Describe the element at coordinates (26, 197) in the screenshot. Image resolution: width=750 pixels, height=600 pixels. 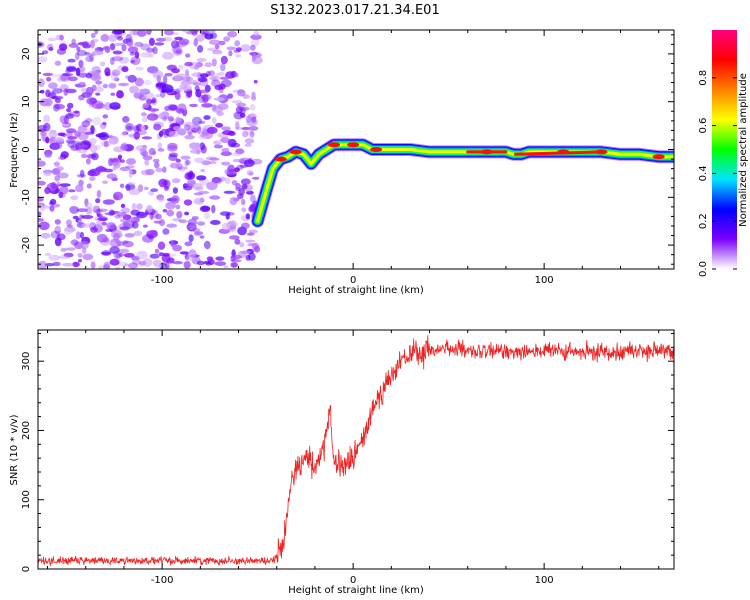
I see `y-tick-label: -10` at that location.